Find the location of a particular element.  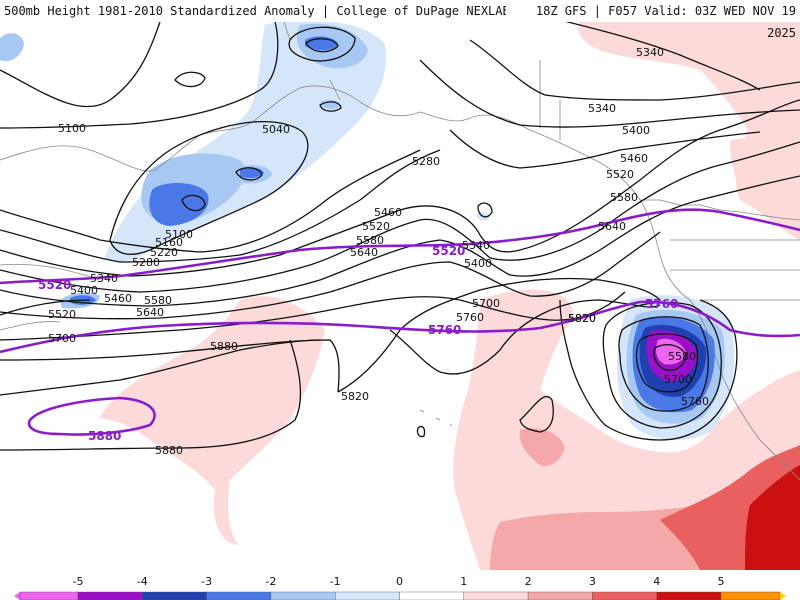

colorbar: -5 -4 -3 -2 -1 0 1 2 3 4 5 is located at coordinates (400, 586).